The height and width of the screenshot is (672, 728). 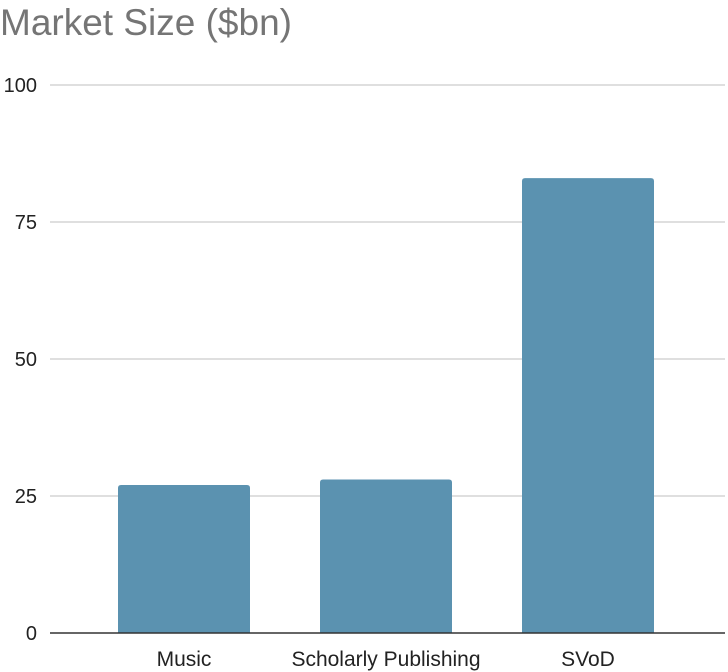 What do you see at coordinates (20, 86) in the screenshot?
I see `y-tick-label-4: 100` at bounding box center [20, 86].